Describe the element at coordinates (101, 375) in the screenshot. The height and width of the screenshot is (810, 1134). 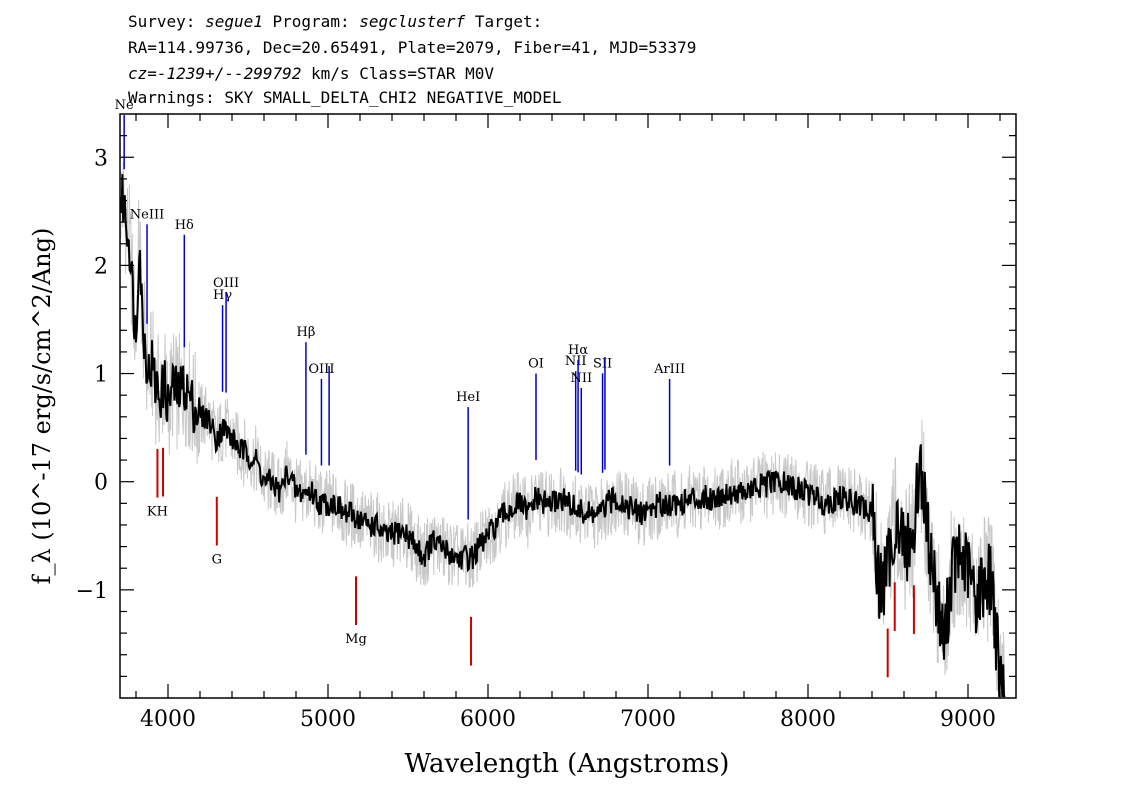
I see `y-tick-label: 1` at that location.